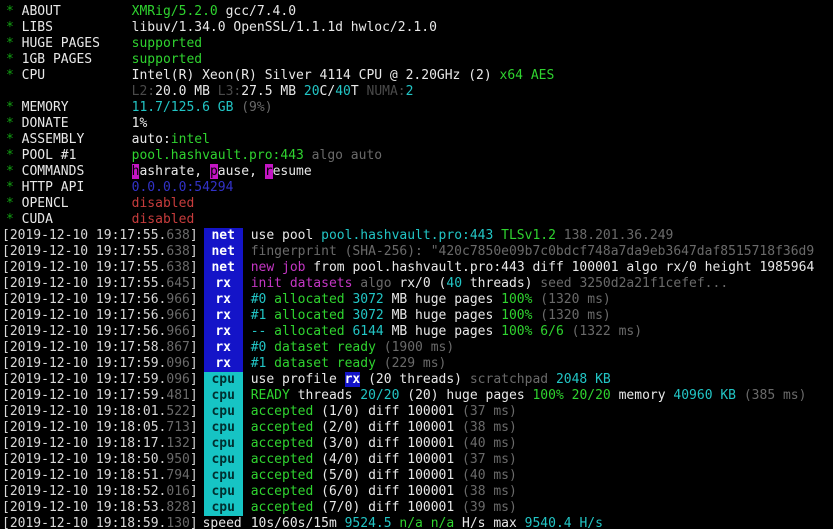 The image size is (833, 529). I want to click on info-row: * HTTP API 0.0.0.0:54294, so click(416, 188).